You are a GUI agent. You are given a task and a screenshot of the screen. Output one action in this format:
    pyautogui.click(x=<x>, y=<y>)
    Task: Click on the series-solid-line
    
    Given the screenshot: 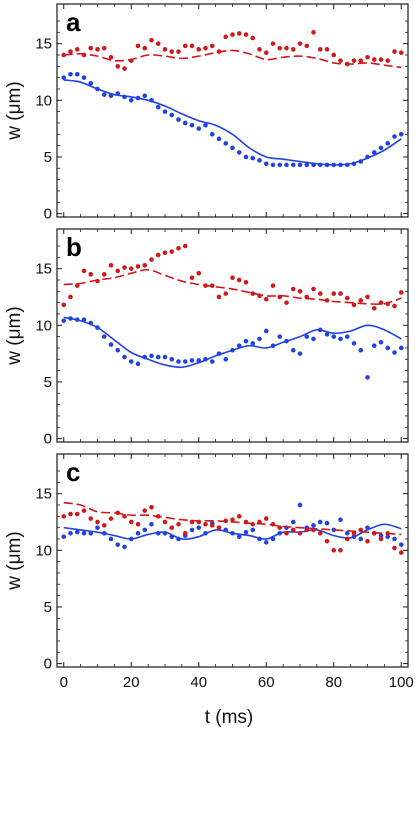 What is the action you would take?
    pyautogui.click(x=232, y=122)
    